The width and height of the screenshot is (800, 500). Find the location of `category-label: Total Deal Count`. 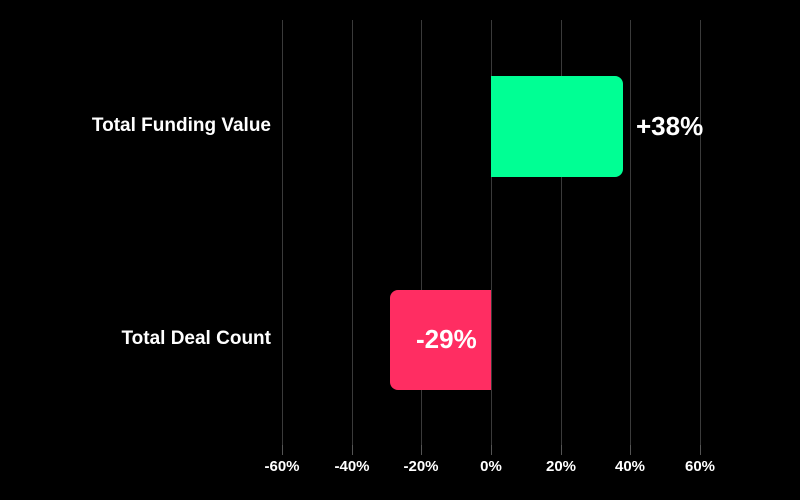

category-label: Total Deal Count is located at coordinates (196, 338).